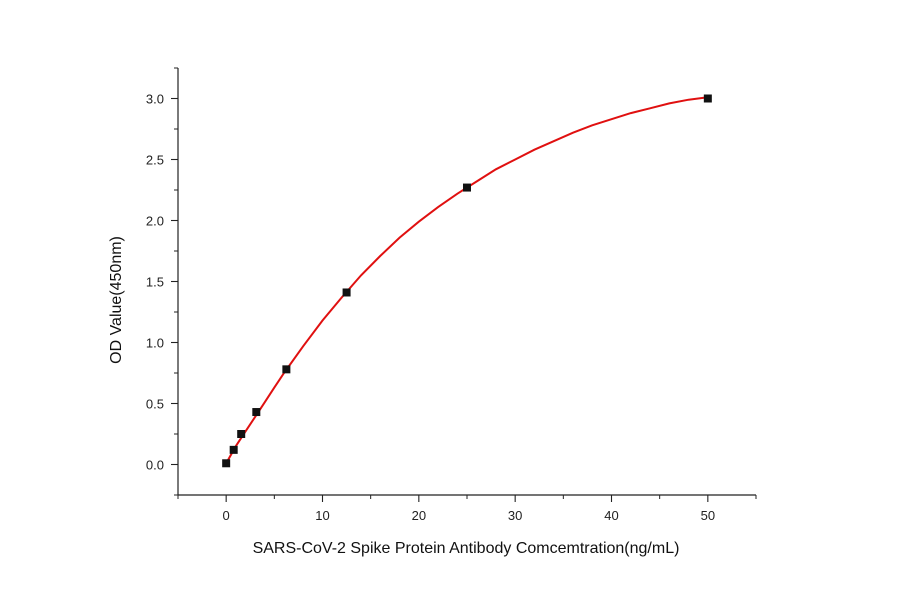  Describe the element at coordinates (155, 99) in the screenshot. I see `y-tick-label: 3.0` at that location.